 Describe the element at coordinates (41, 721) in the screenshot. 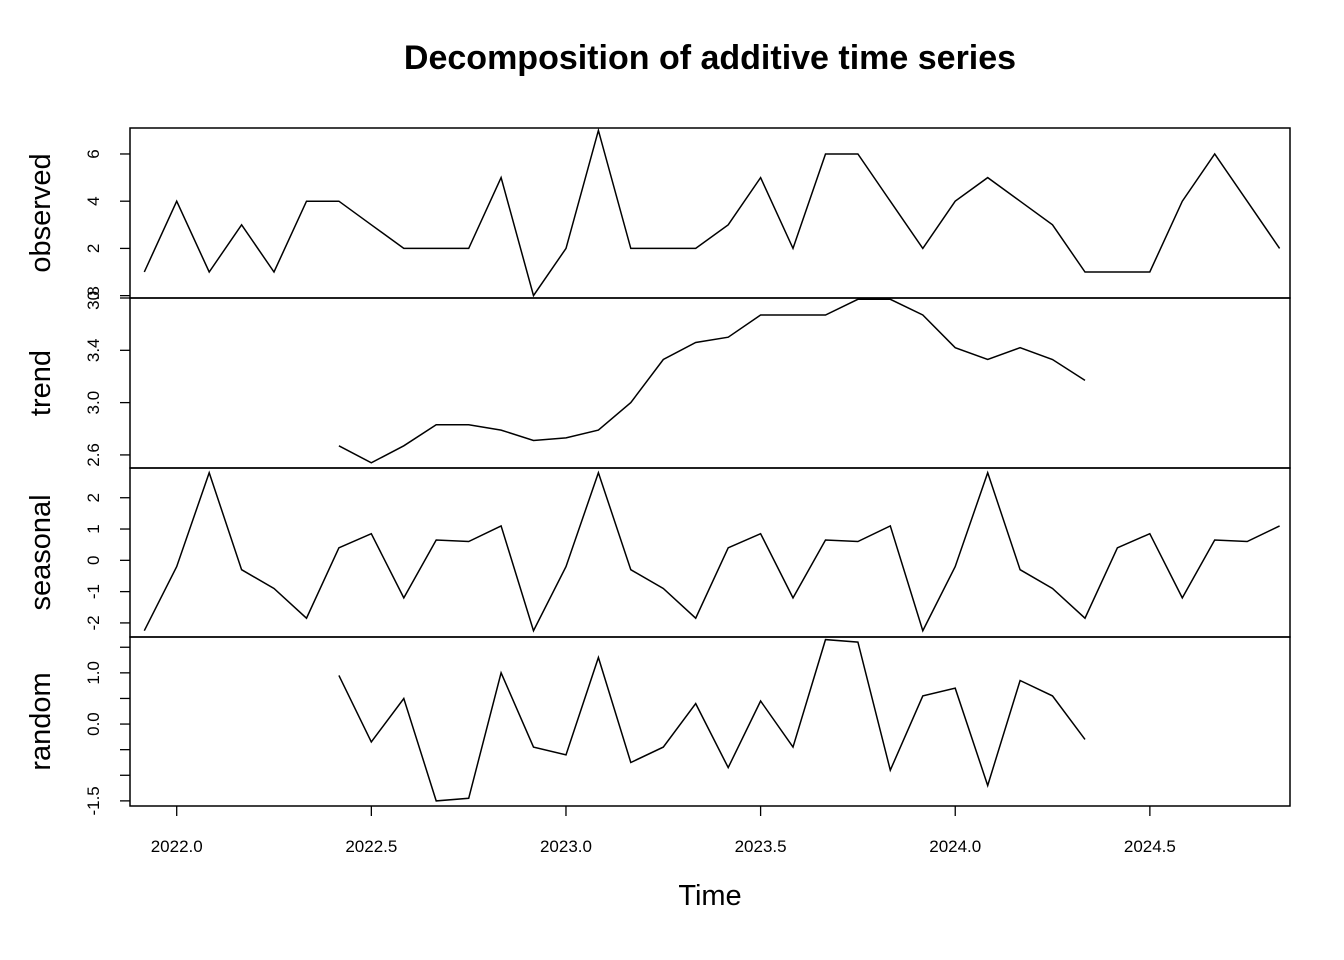

I see `y-axis-title-random: random` at that location.